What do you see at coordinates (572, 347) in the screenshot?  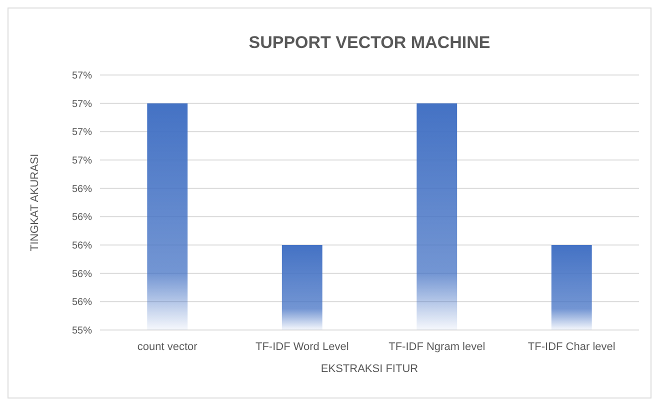 I see `x-tick-label: TF-IDF Char level` at bounding box center [572, 347].